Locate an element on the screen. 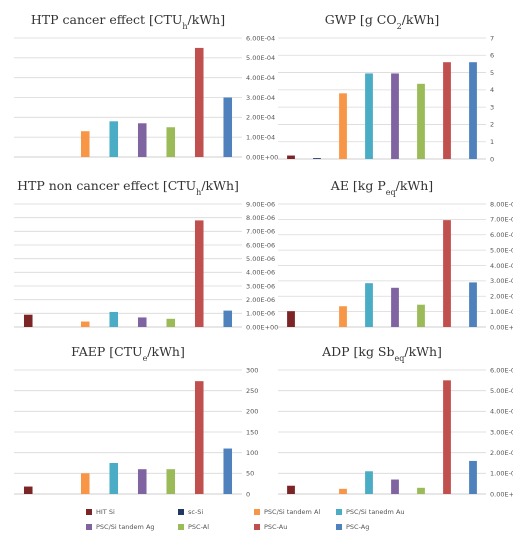 The image size is (513, 550). y-tick-label: 3.00E-04 is located at coordinates (501, 432).